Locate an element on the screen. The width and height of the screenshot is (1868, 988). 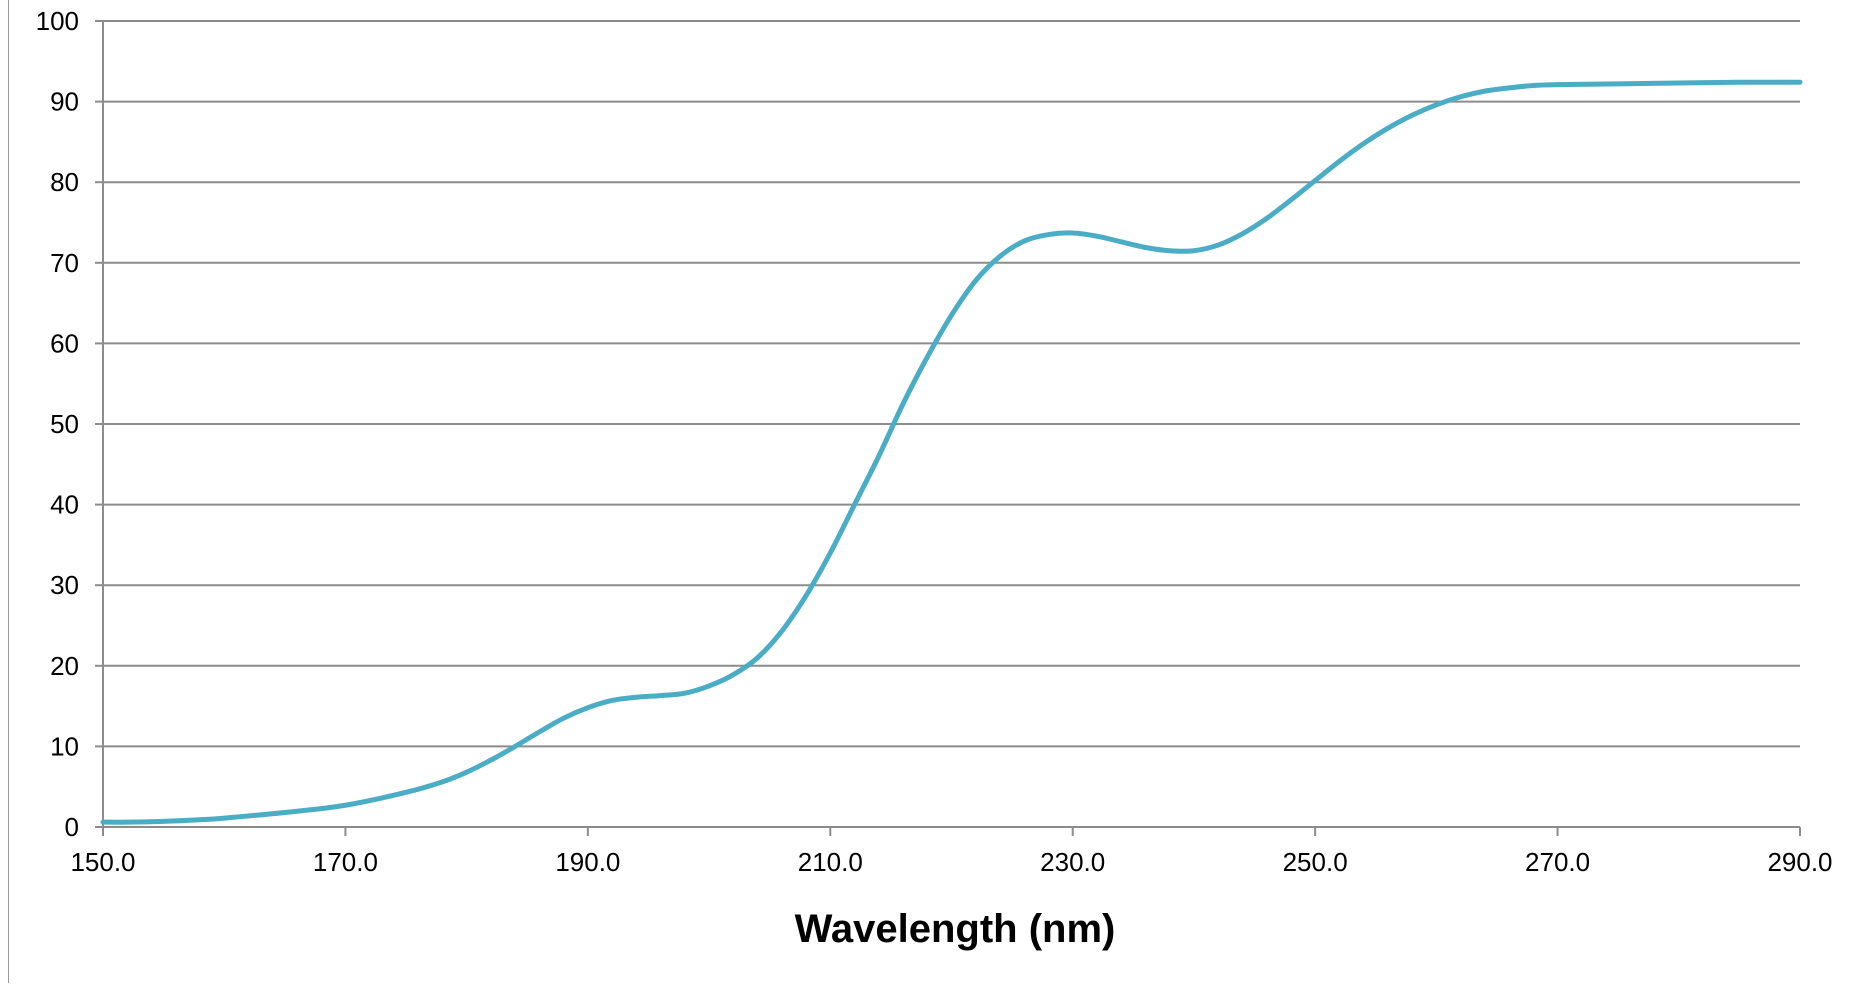
chart-frame-border is located at coordinates (8, 491).